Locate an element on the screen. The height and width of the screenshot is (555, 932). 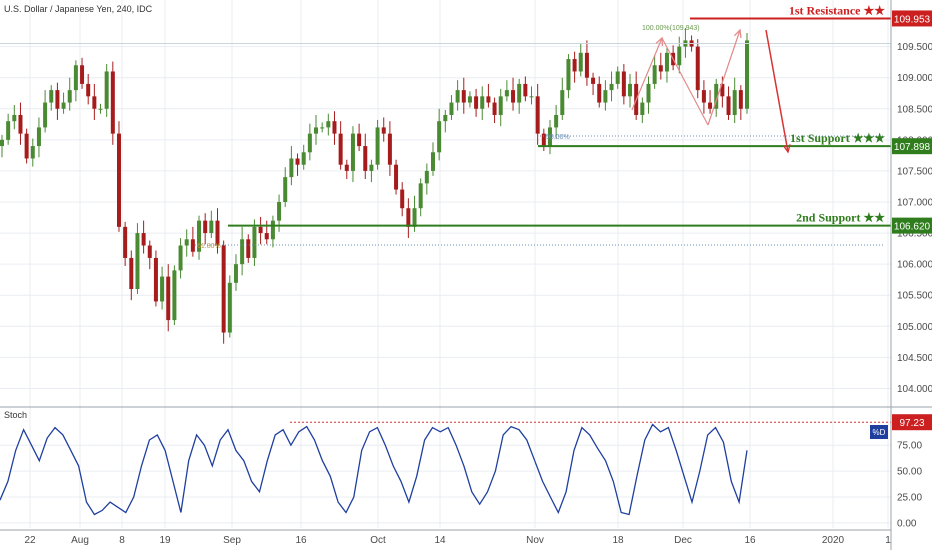
stoch-d-line is located at coordinates (374, 469).